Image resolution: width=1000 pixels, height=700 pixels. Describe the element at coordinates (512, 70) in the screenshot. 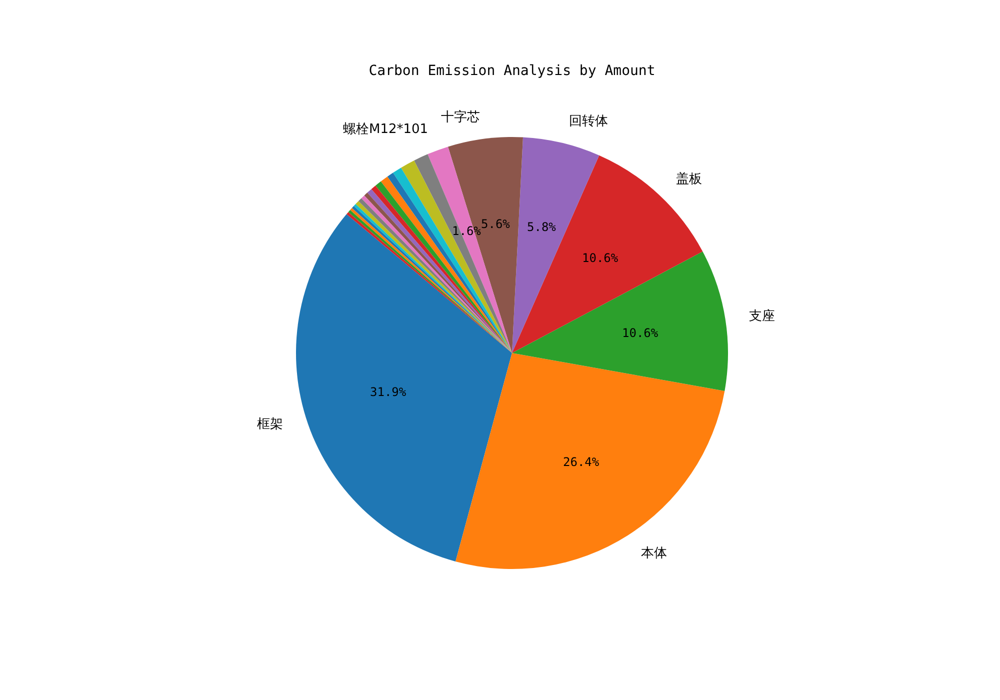

I see `chart-title: Carbon Emission Analysis by Amount` at that location.